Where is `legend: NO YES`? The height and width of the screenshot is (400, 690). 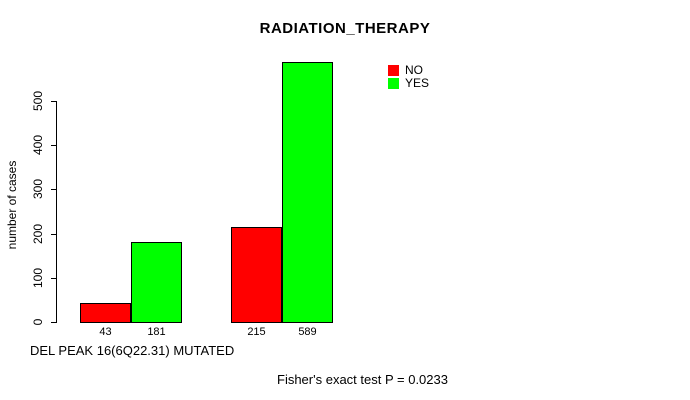 legend: NO YES is located at coordinates (408, 76).